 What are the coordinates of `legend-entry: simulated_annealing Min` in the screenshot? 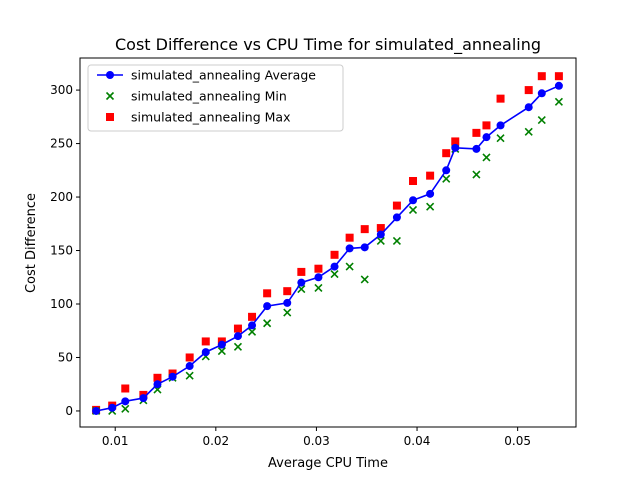 It's located at (196, 96).